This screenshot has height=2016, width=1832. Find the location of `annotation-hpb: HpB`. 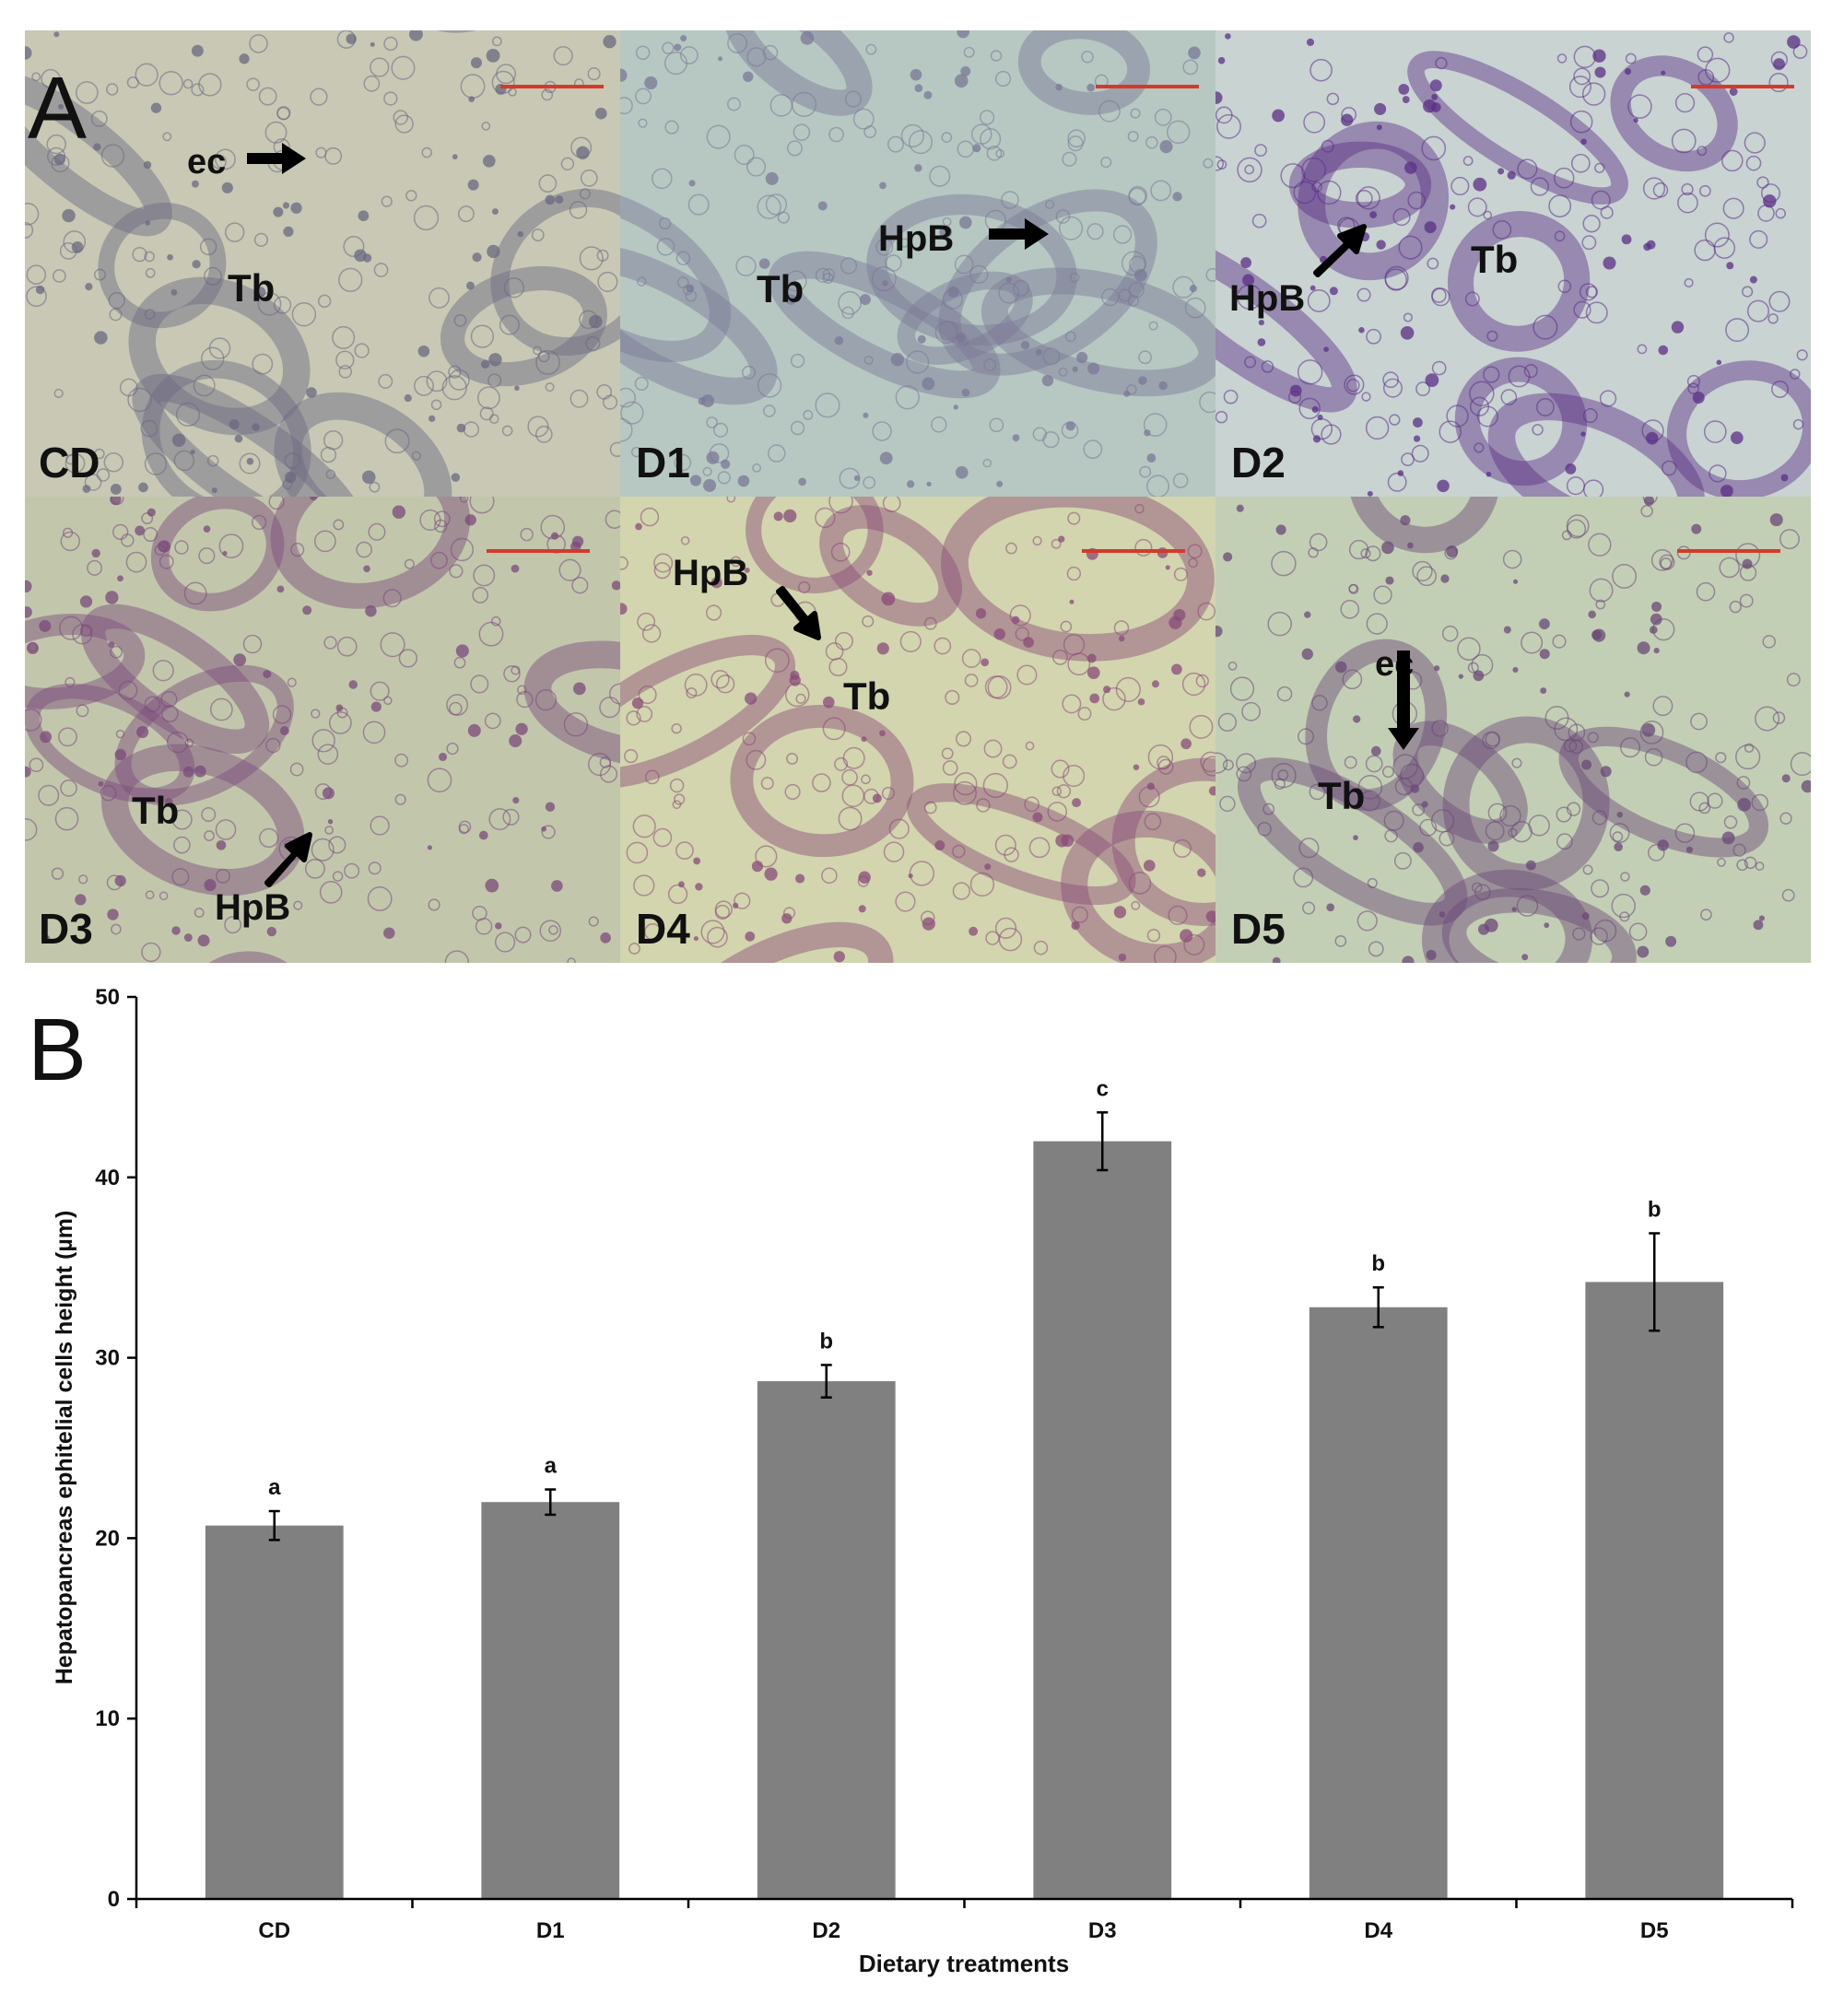

annotation-hpb: HpB is located at coordinates (1267, 298).